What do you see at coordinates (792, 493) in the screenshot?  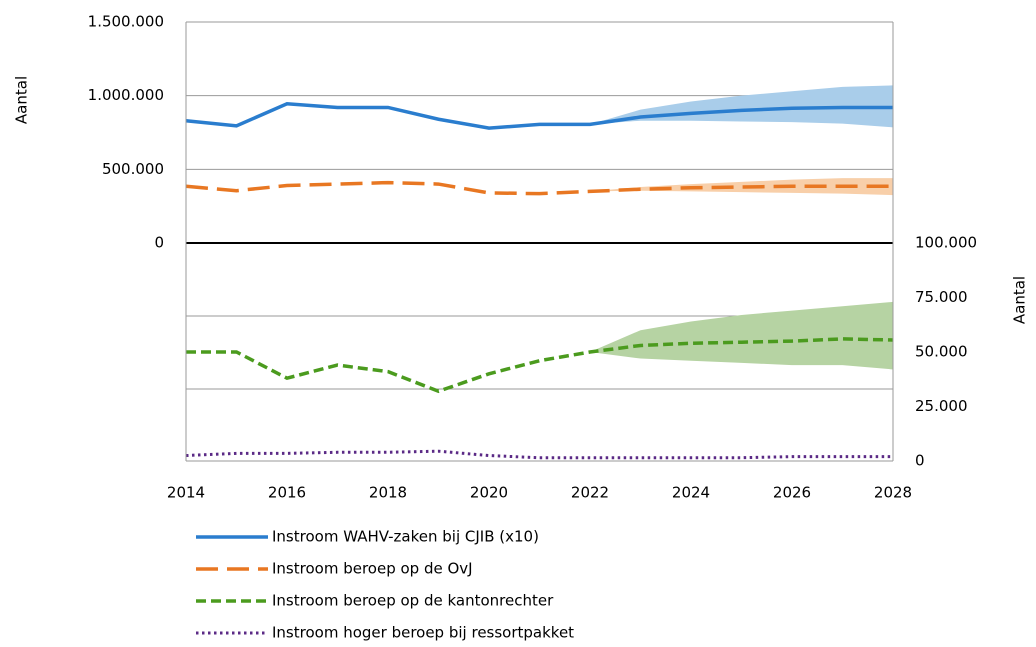 I see `x-tick-label: 2026` at bounding box center [792, 493].